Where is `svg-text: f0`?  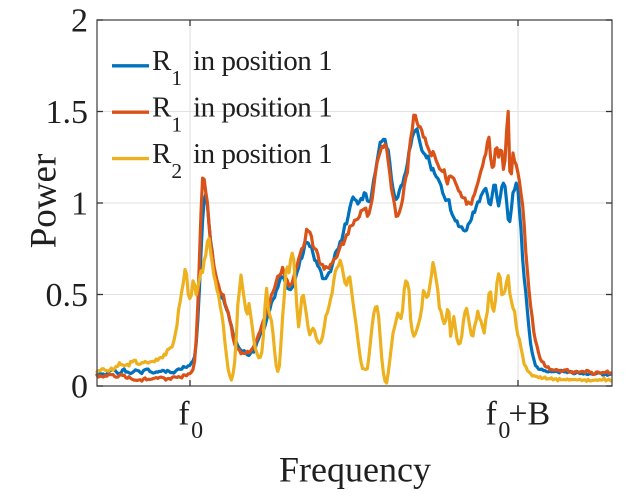
svg-text: f0 is located at coordinates (190, 420).